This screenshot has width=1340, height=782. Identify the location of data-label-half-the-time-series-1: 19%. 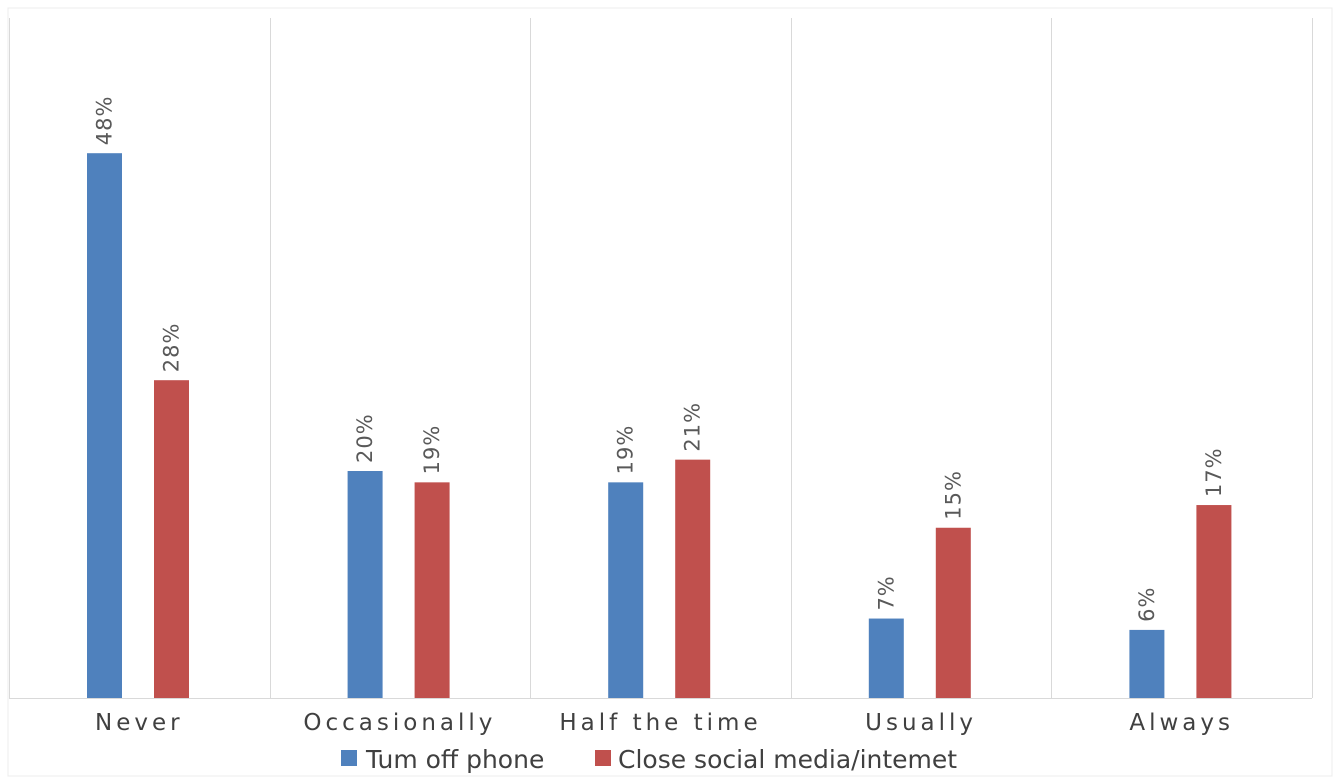
(626, 450).